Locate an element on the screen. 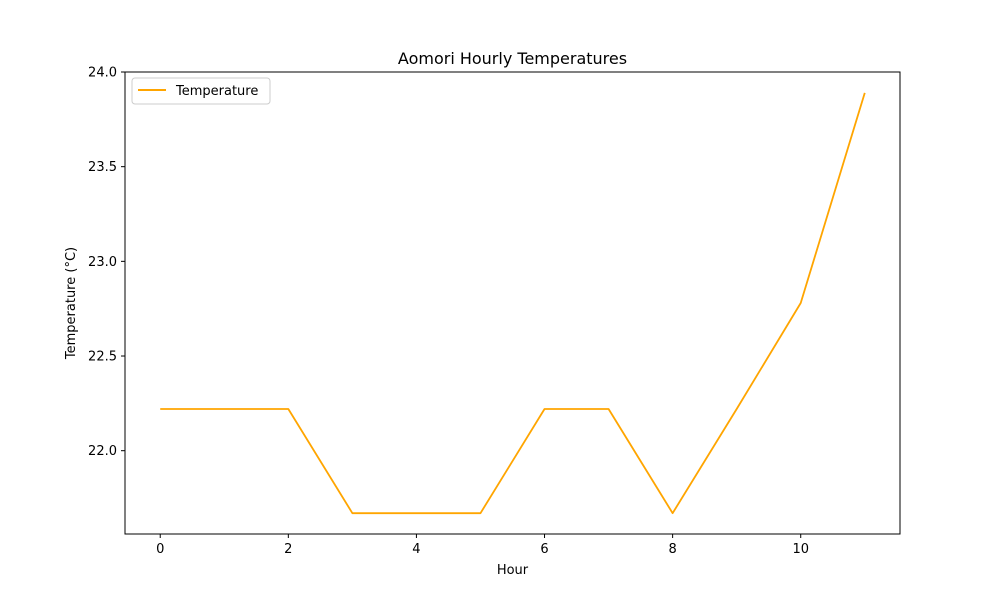 This screenshot has height=600, width=1000. legend: Temperature is located at coordinates (201, 91).